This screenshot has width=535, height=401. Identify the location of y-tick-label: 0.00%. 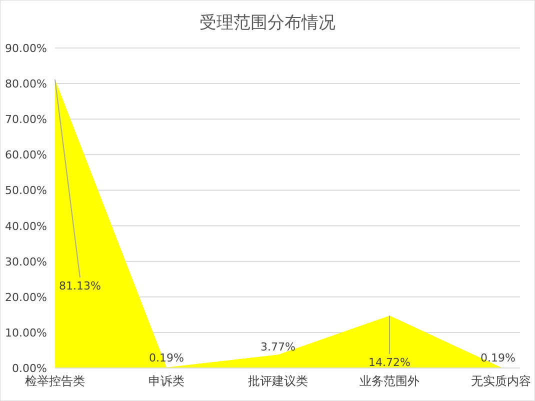
(29, 368).